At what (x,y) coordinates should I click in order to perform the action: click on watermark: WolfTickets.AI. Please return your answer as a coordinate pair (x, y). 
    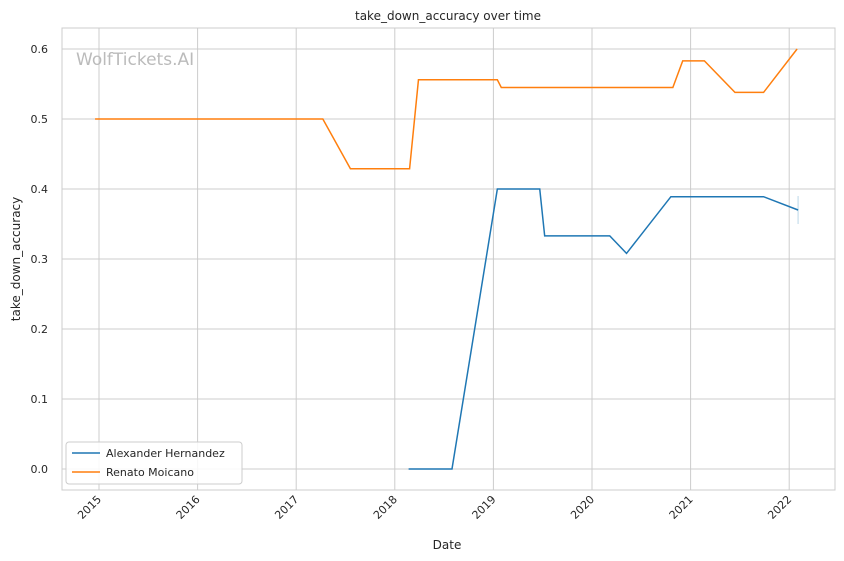
    Looking at the image, I should click on (135, 60).